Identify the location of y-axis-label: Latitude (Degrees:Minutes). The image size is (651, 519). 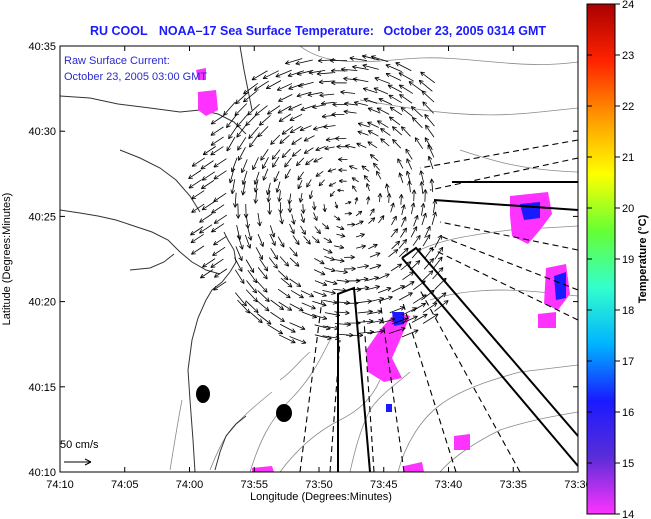
(7, 259).